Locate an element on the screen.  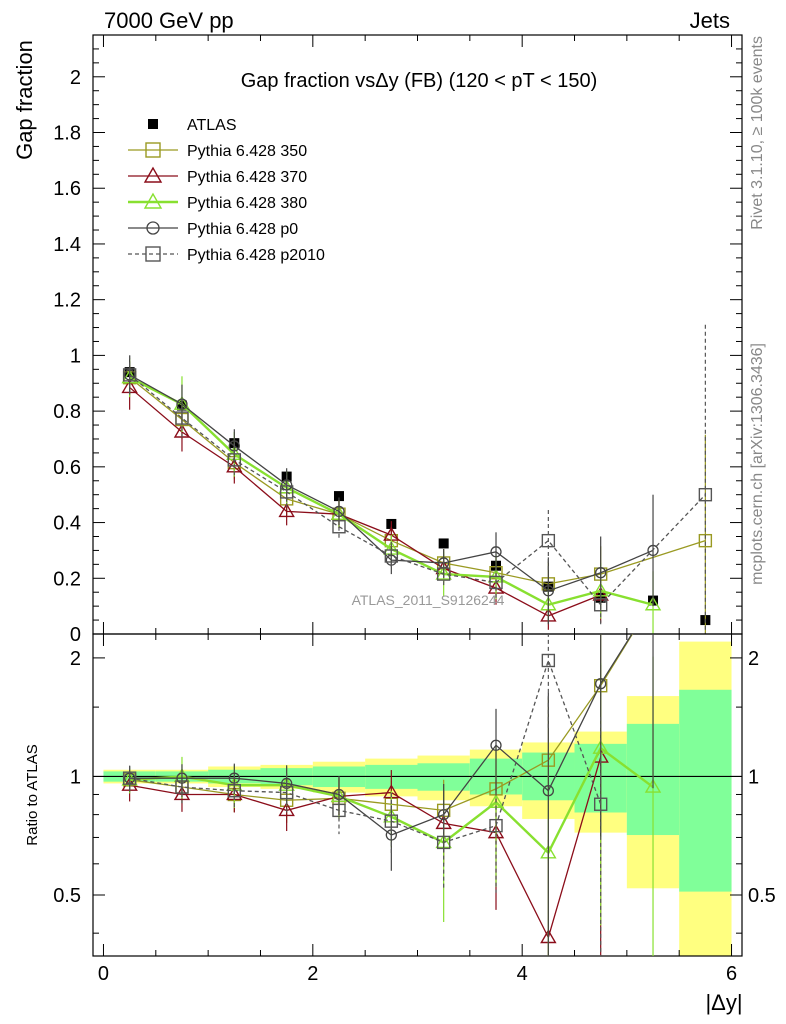
y-tick-label: 0.6 is located at coordinates (67, 468).